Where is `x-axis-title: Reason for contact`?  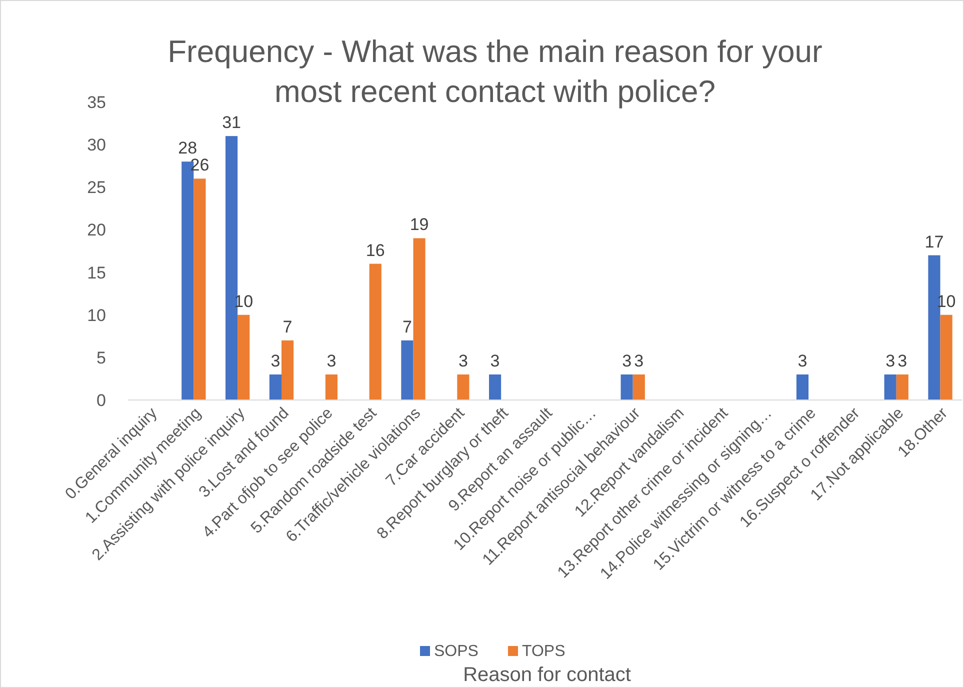 x-axis-title: Reason for contact is located at coordinates (547, 675).